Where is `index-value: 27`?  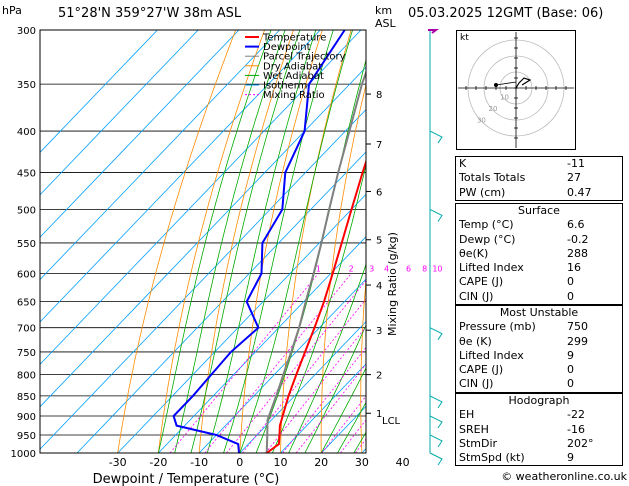 index-value: 27 is located at coordinates (574, 178).